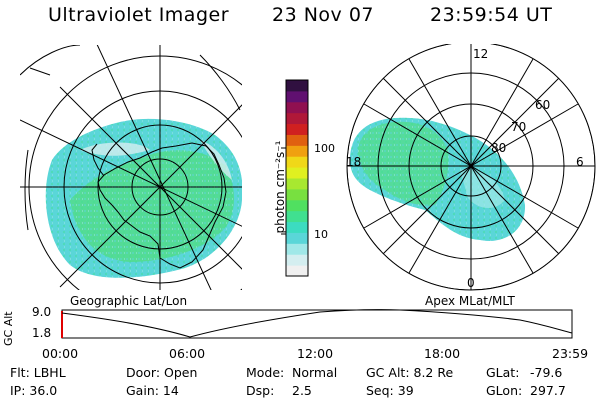  I want to click on colorbar-stack, so click(297, 178).